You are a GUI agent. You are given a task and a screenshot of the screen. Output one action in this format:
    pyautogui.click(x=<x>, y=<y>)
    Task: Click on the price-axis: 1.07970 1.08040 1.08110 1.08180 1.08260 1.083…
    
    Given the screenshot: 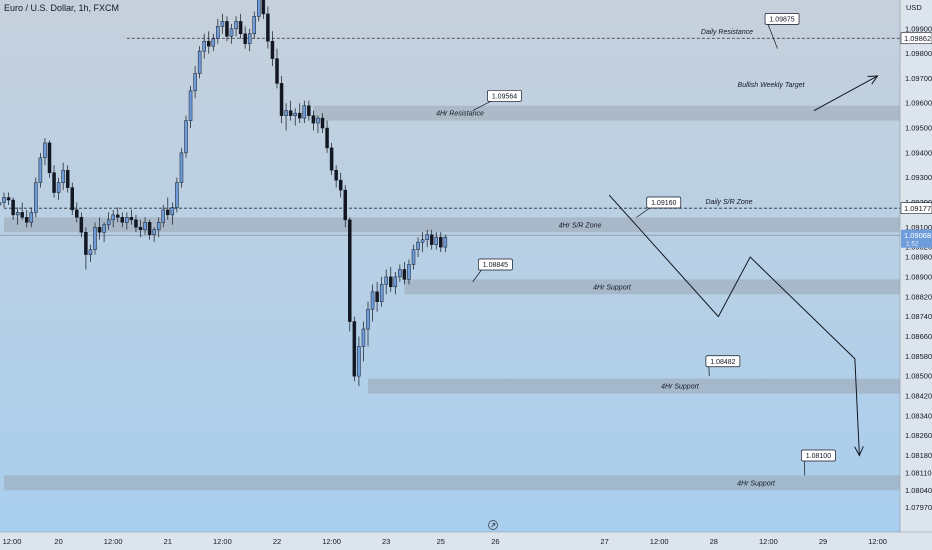 What is the action you would take?
    pyautogui.click(x=916, y=268)
    